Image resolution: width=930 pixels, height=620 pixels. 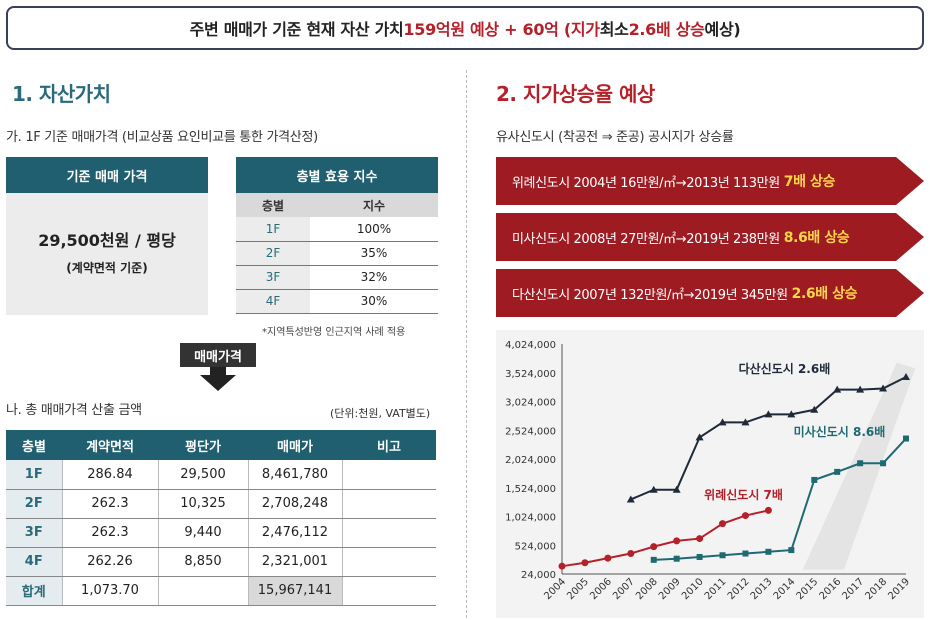 What do you see at coordinates (337, 277) in the screenshot?
I see `table-row: 3F 32%` at bounding box center [337, 277].